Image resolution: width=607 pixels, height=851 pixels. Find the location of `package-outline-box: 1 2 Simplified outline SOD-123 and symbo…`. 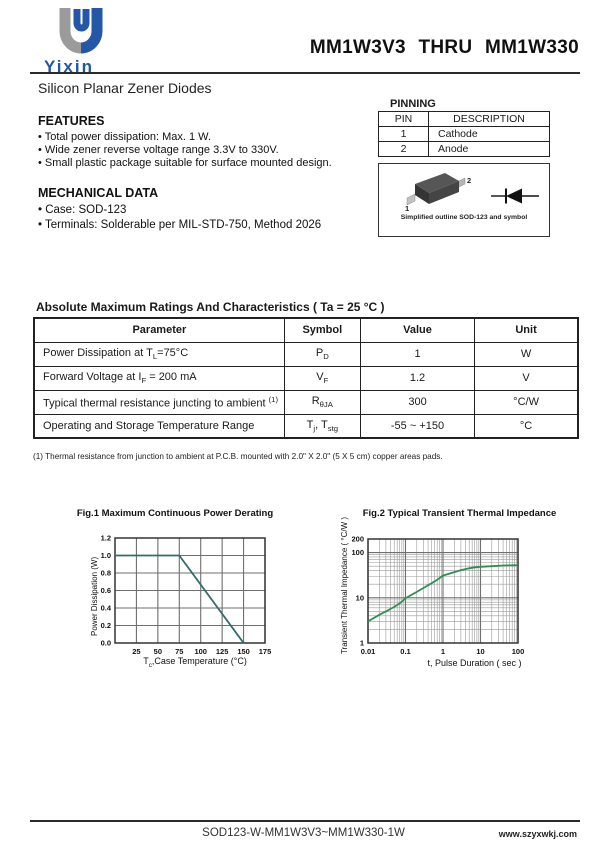

package-outline-box: 1 2 Simplified outline SOD-123 and symbo… is located at coordinates (464, 200).